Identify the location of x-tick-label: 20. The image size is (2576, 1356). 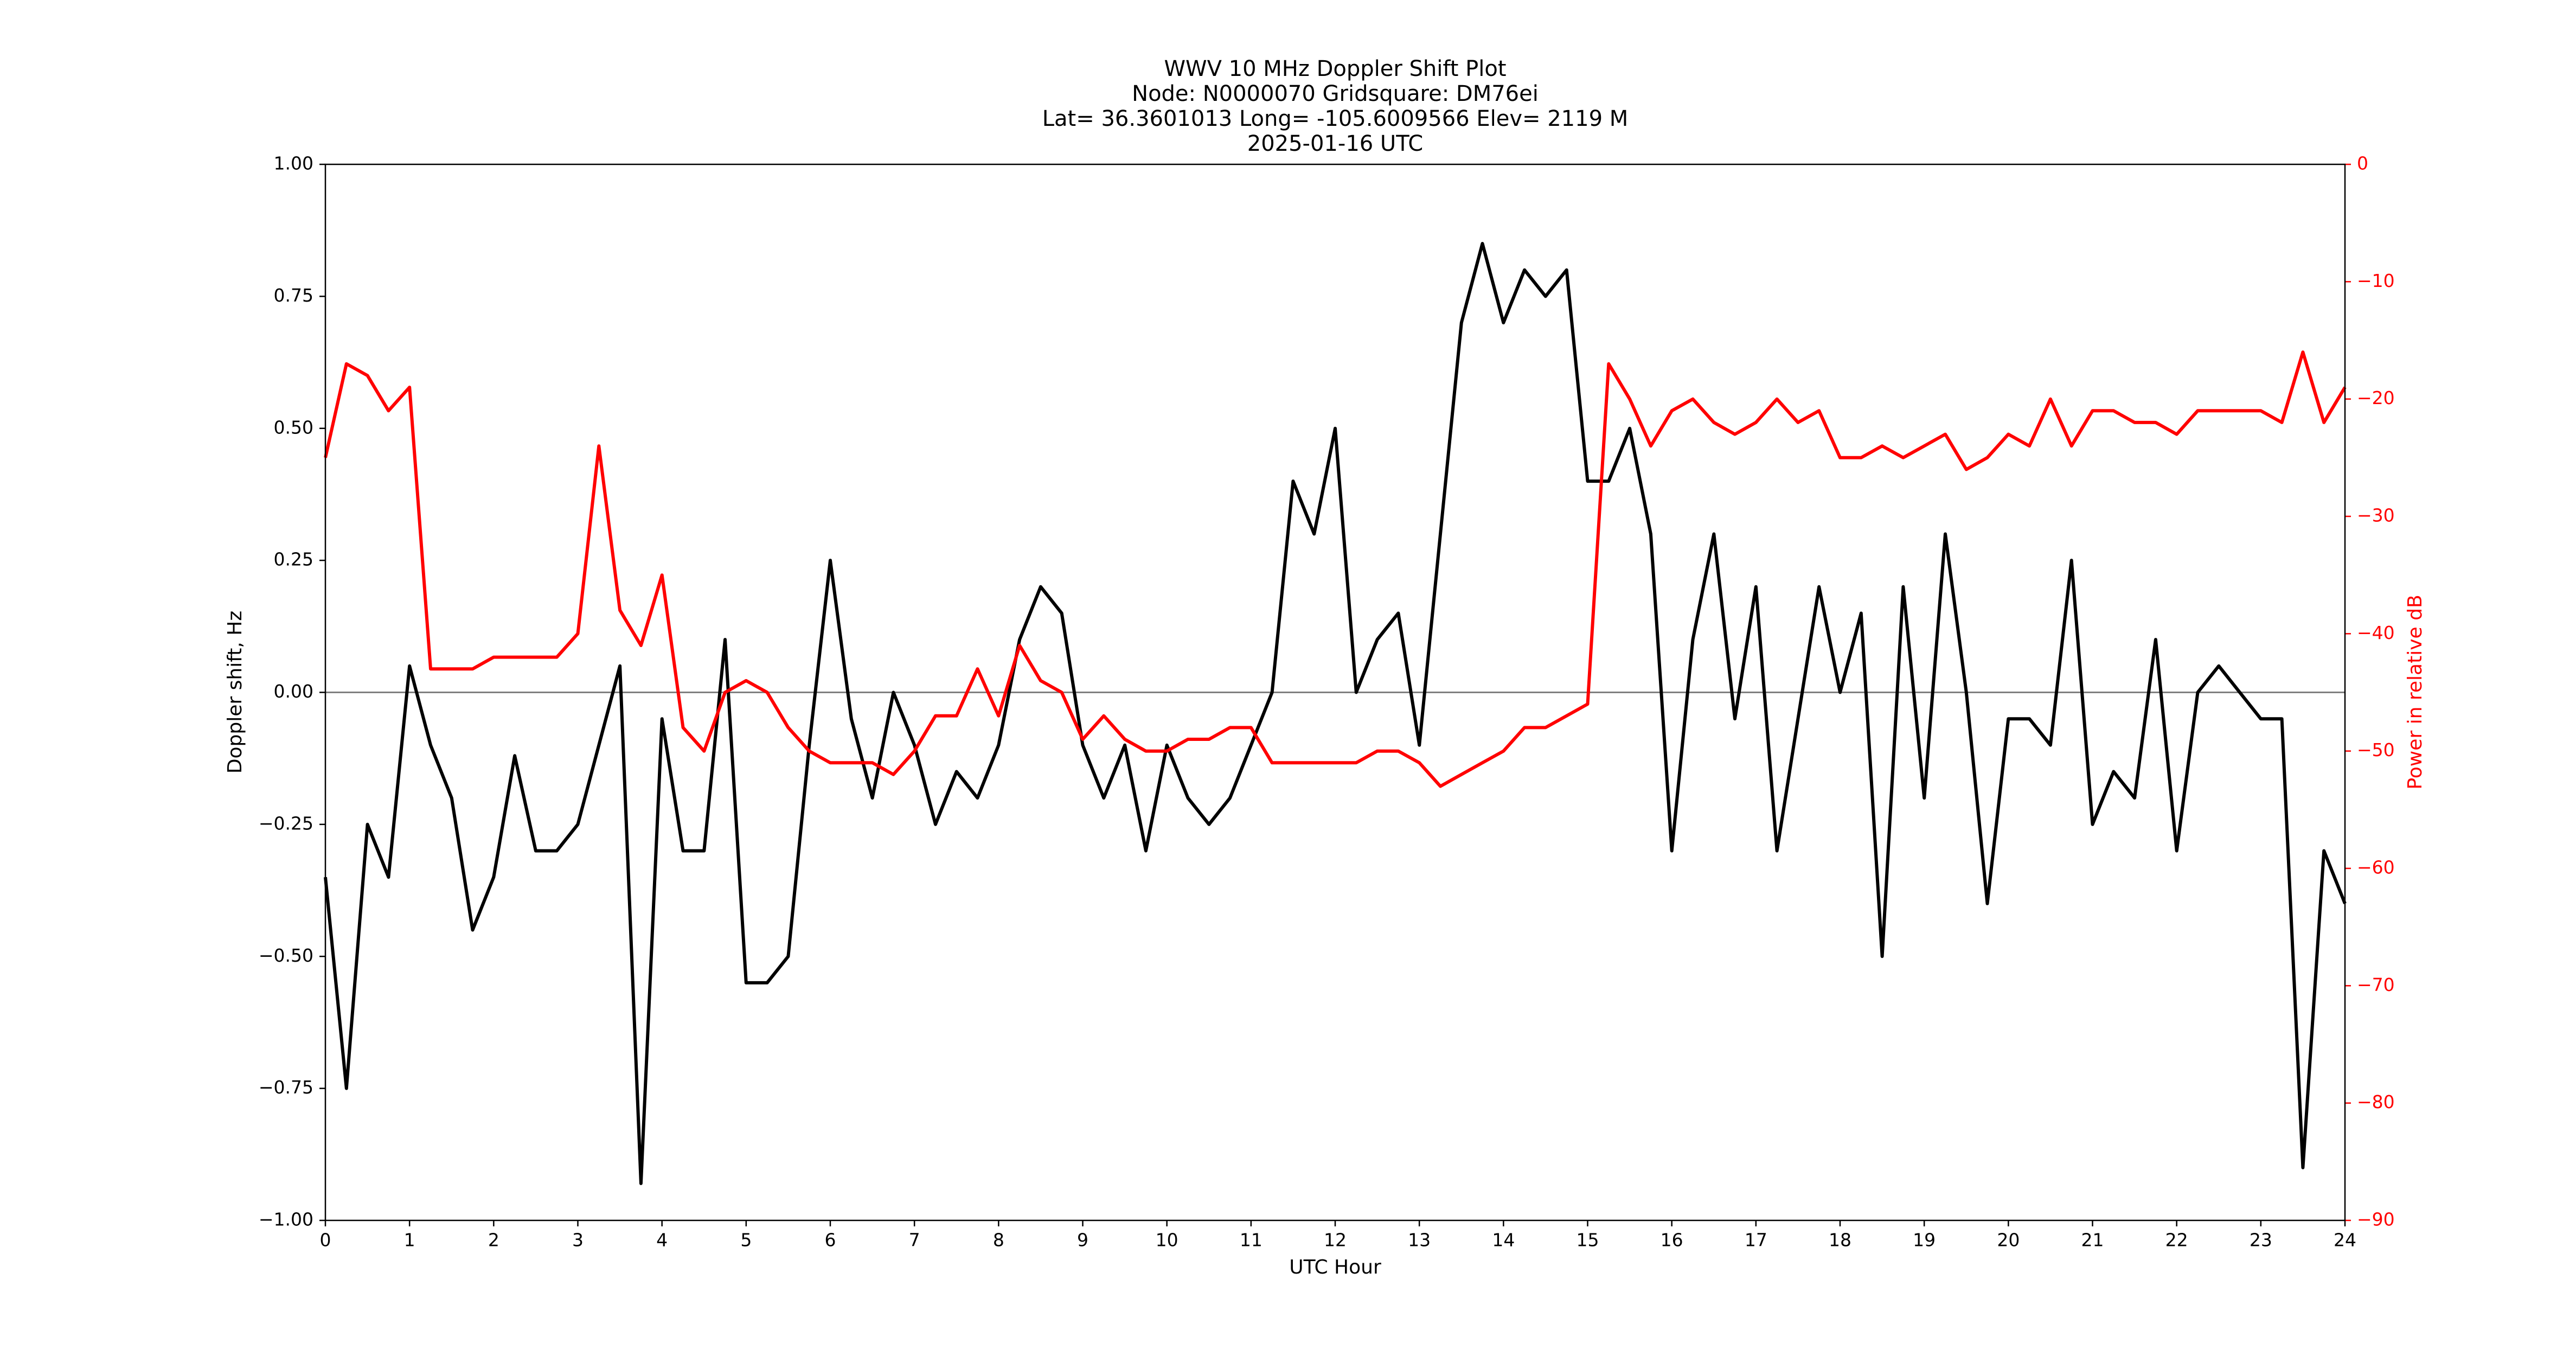
(2008, 1240).